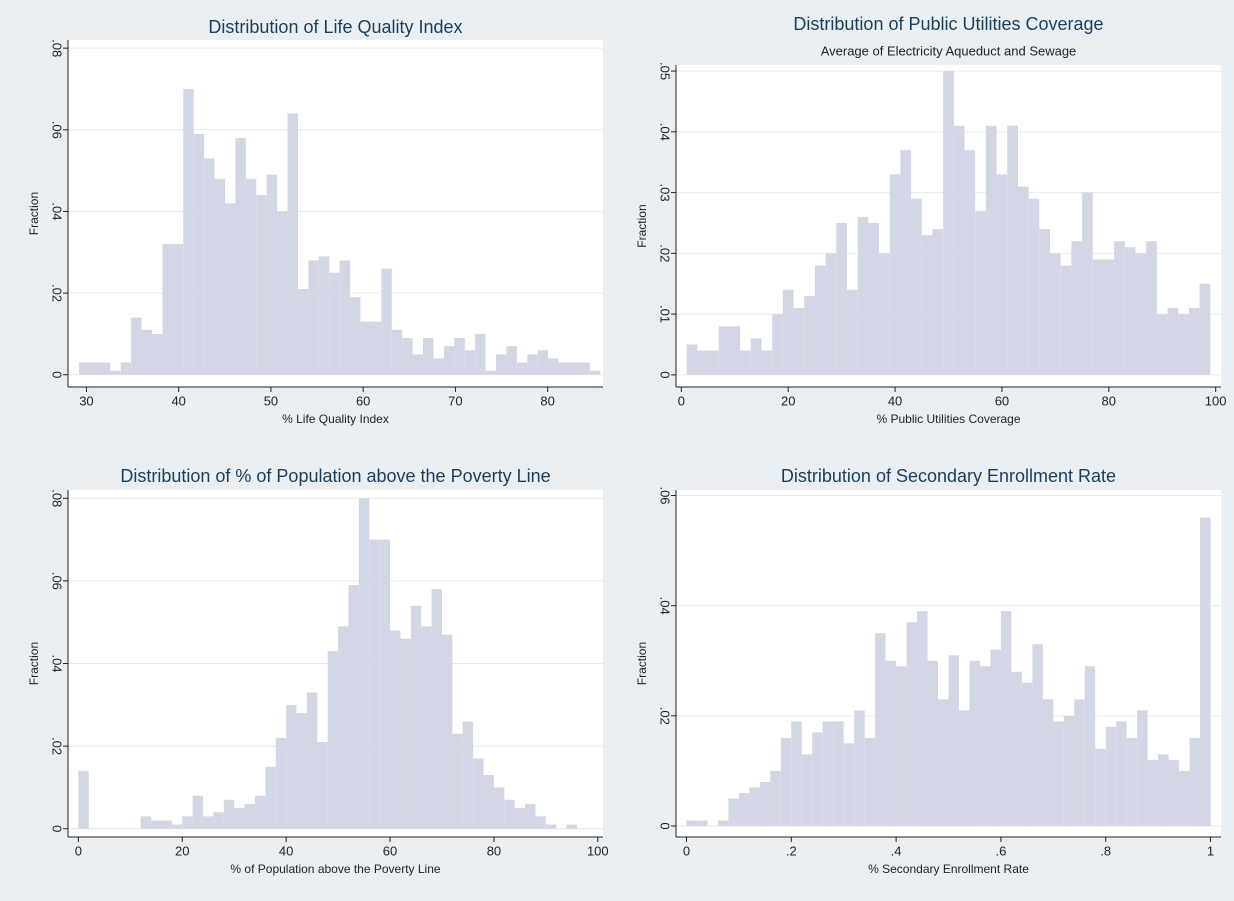 The width and height of the screenshot is (1234, 901). What do you see at coordinates (665, 71) in the screenshot?
I see `y-tick-label: .05` at bounding box center [665, 71].